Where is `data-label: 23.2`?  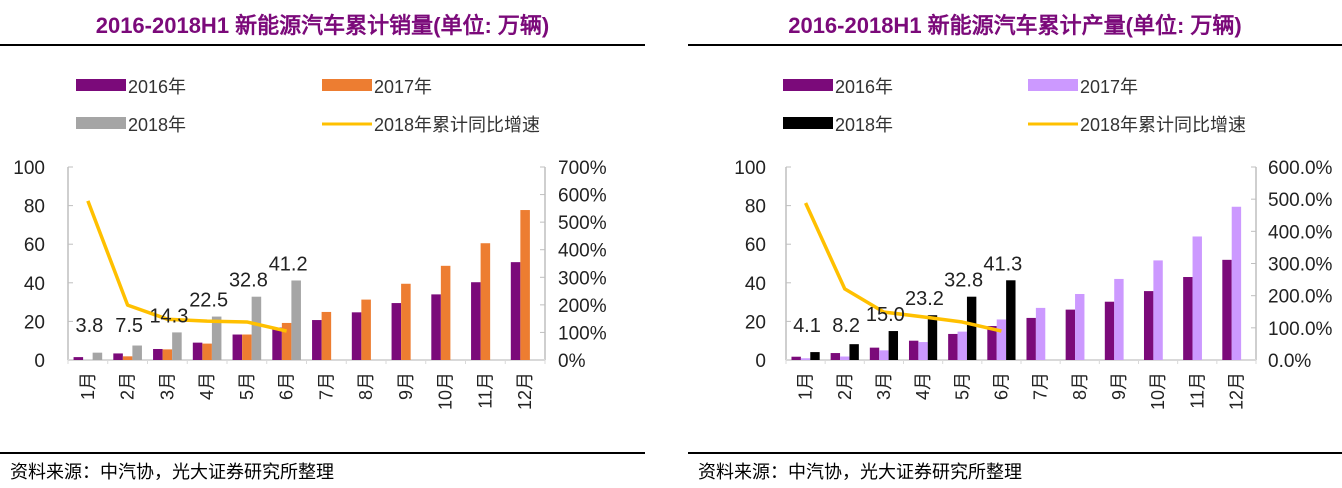
data-label: 23.2 is located at coordinates (924, 299).